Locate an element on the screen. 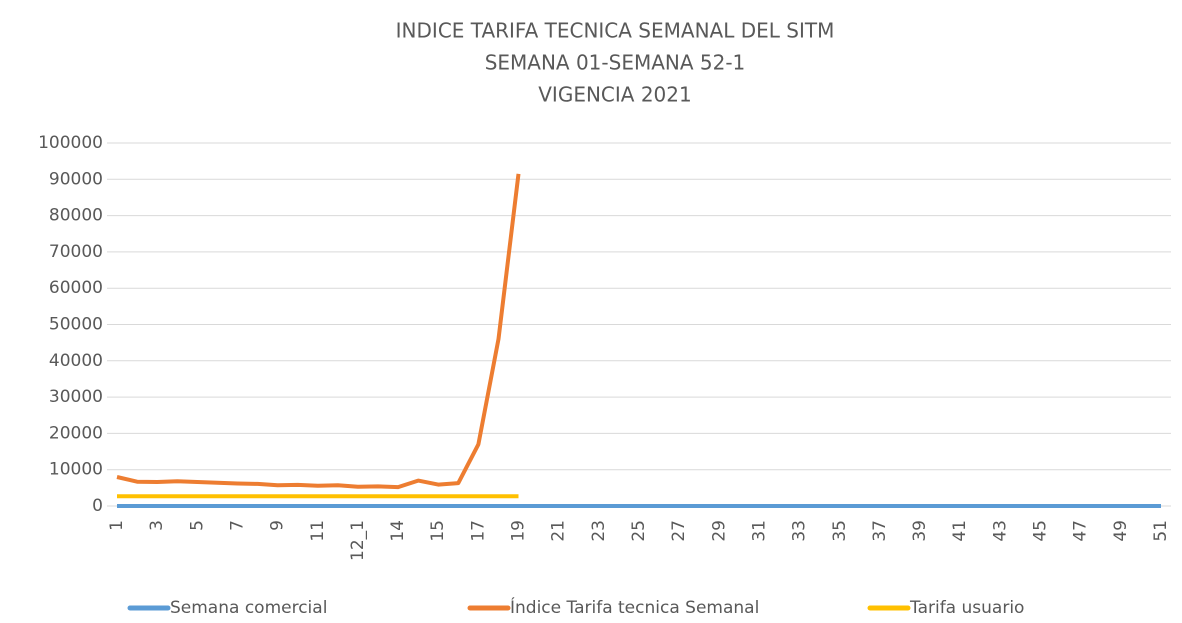 Image resolution: width=1182 pixels, height=623 pixels. x-tick-label: 15 is located at coordinates (438, 531).